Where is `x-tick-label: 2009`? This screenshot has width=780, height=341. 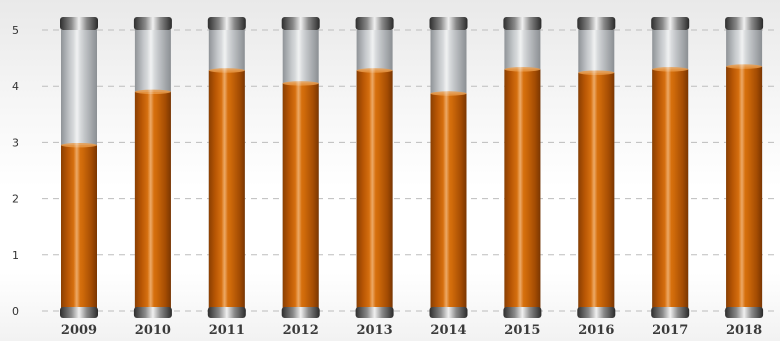 x-tick-label: 2009 is located at coordinates (79, 330).